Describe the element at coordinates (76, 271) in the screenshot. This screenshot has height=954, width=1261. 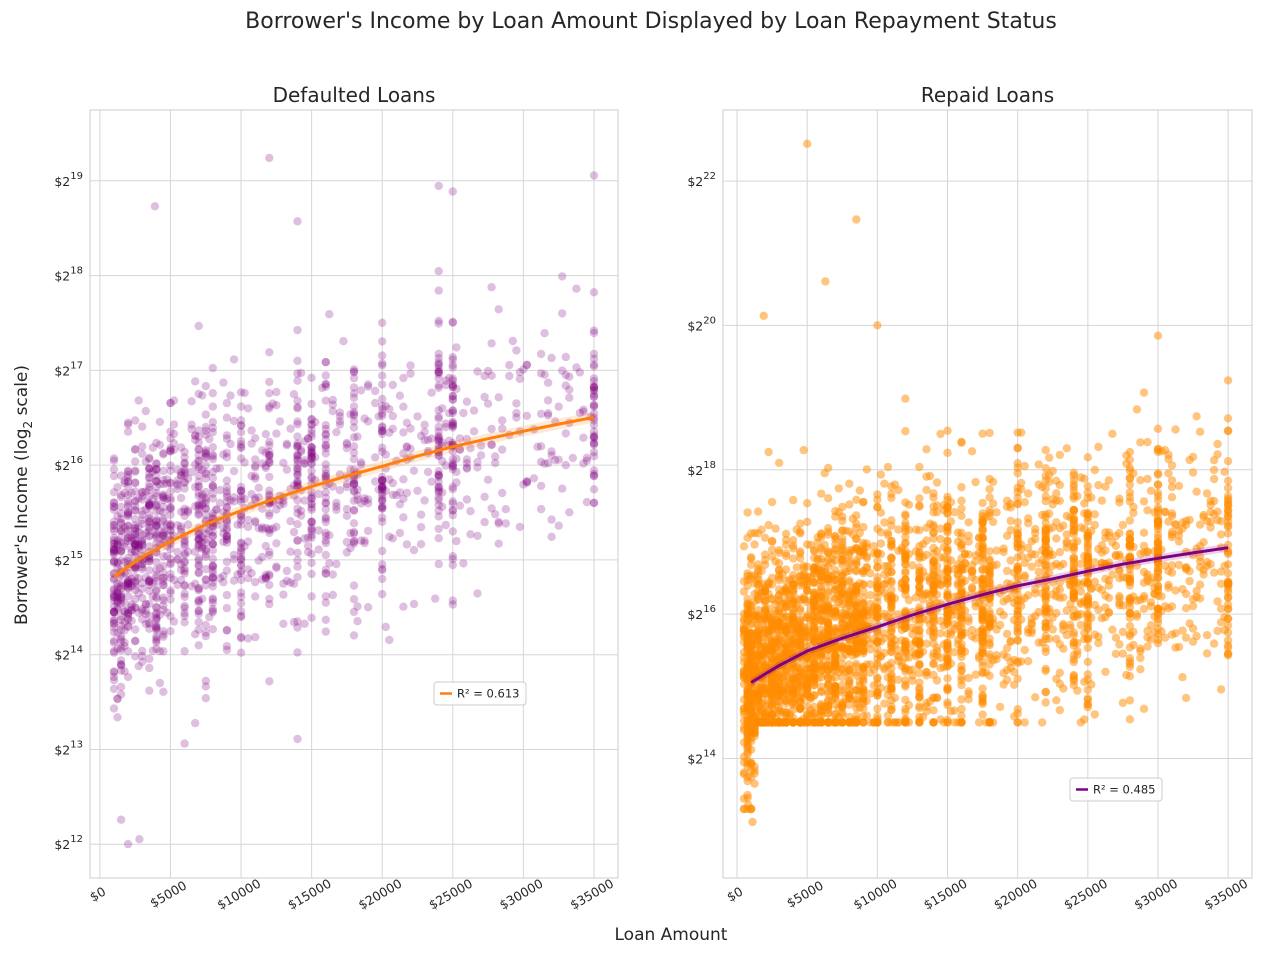
I see `y-tick-exponent: 18` at that location.